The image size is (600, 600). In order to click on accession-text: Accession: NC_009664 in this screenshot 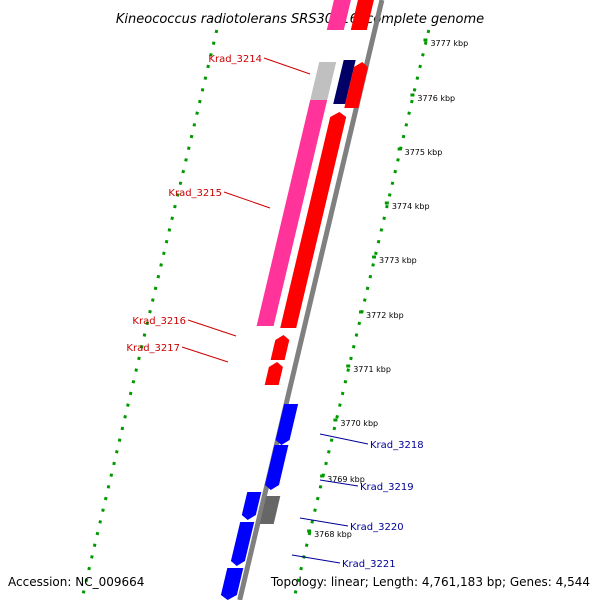, I will do `click(76, 582)`.